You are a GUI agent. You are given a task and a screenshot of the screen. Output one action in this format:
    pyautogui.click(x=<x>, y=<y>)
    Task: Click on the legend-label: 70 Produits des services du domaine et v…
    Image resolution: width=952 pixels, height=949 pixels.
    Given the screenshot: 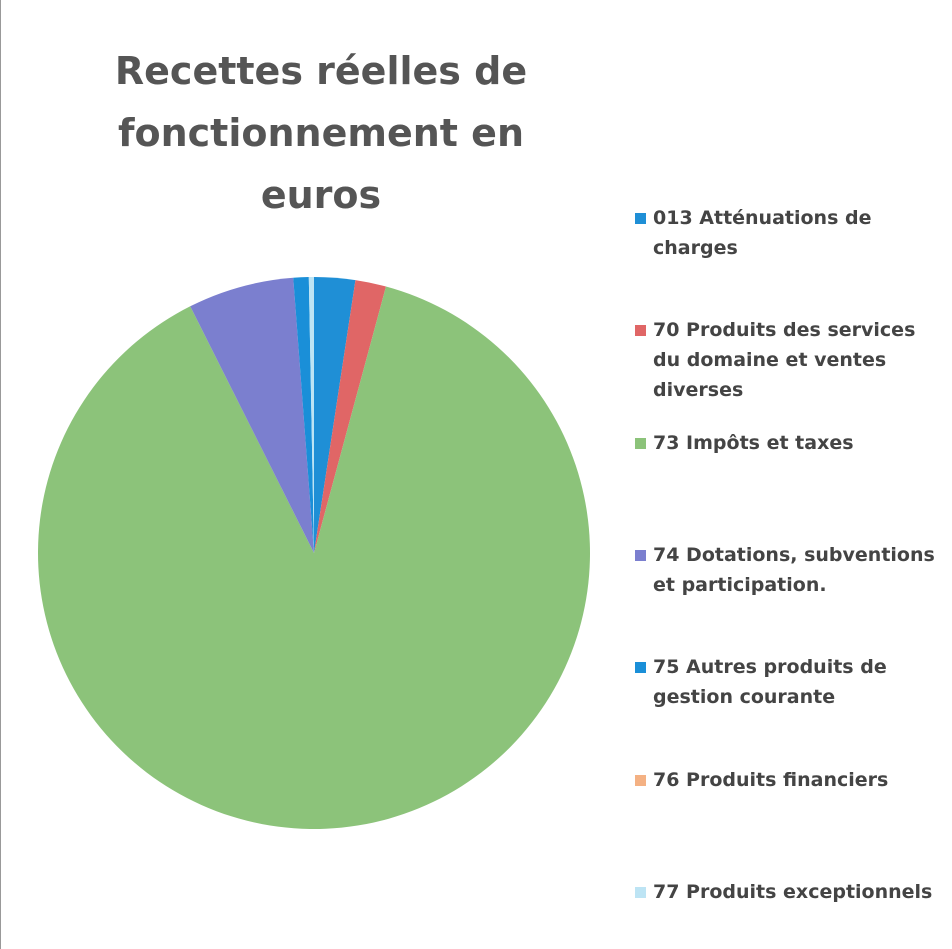 What is the action you would take?
    pyautogui.click(x=784, y=360)
    